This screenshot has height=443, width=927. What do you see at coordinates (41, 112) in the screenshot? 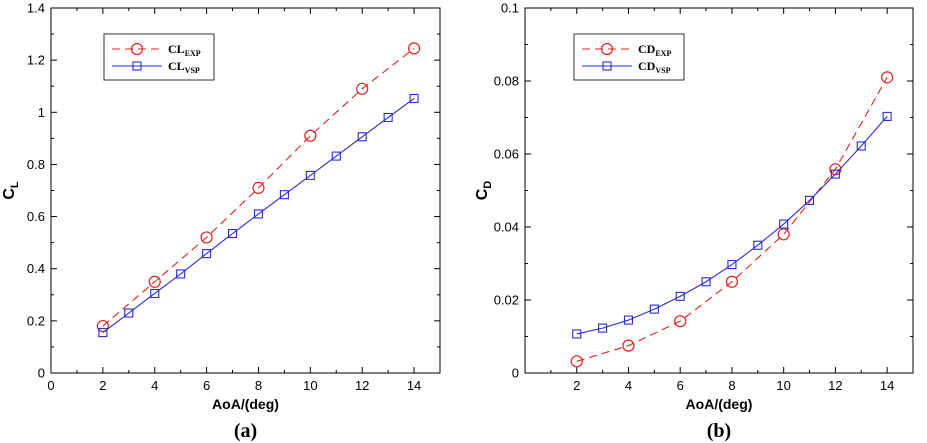
I see `y-tick-label: 1` at bounding box center [41, 112].